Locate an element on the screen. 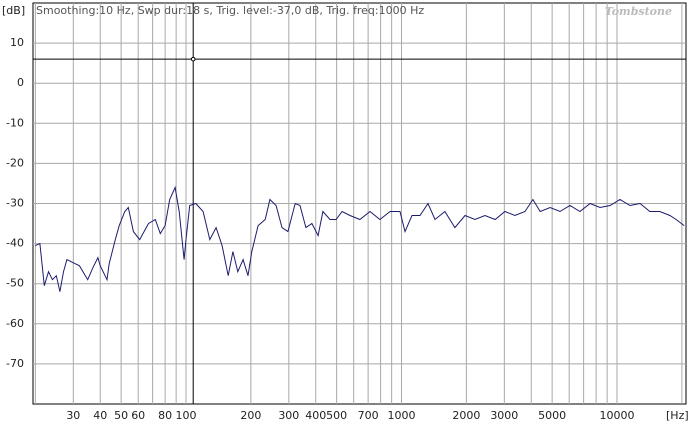  y-tick-label: -50 is located at coordinates (15, 283).